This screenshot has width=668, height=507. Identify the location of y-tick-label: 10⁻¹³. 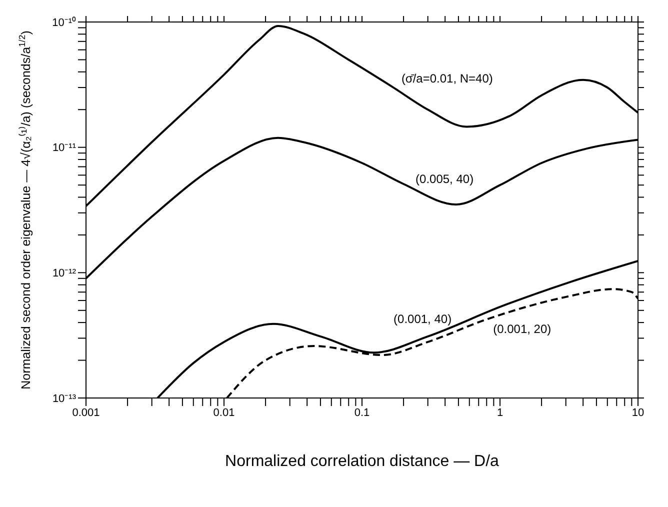
(64, 398).